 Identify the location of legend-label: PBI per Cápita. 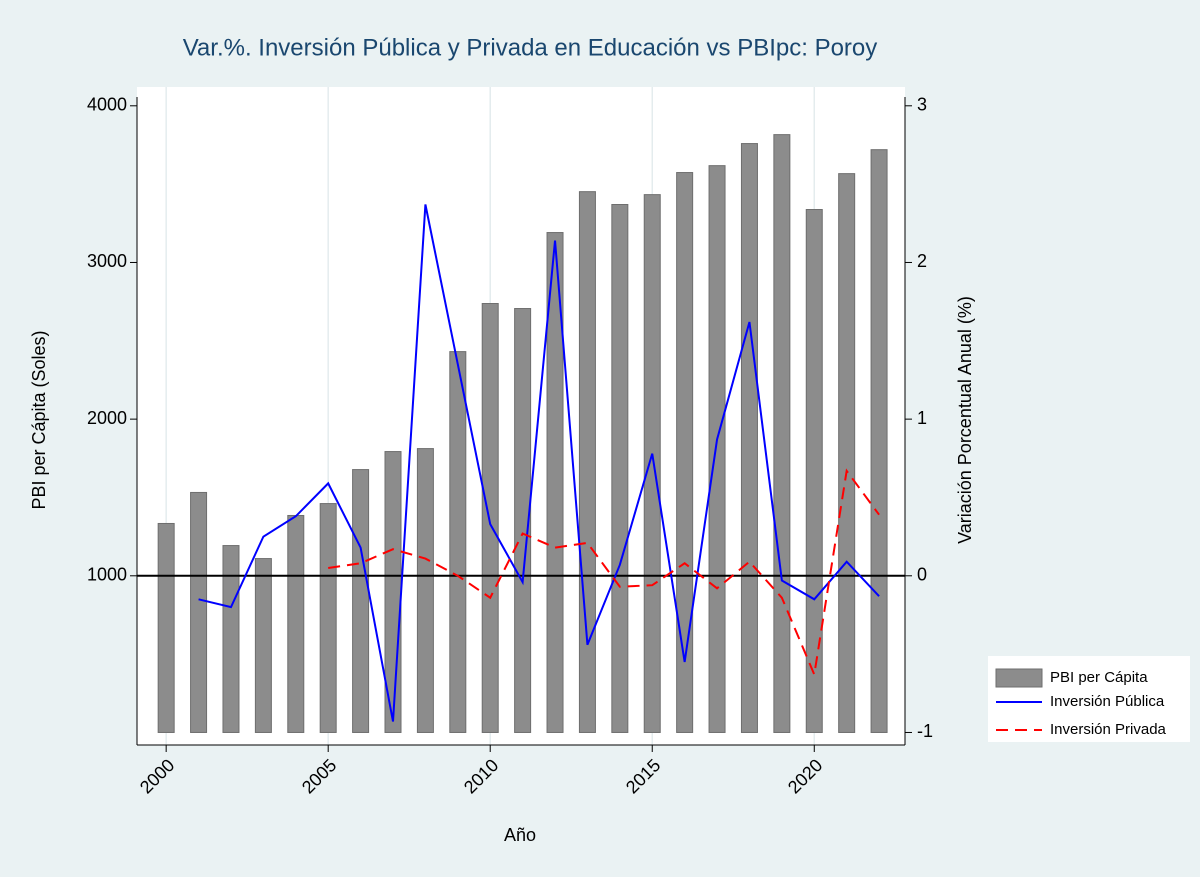
(1099, 677).